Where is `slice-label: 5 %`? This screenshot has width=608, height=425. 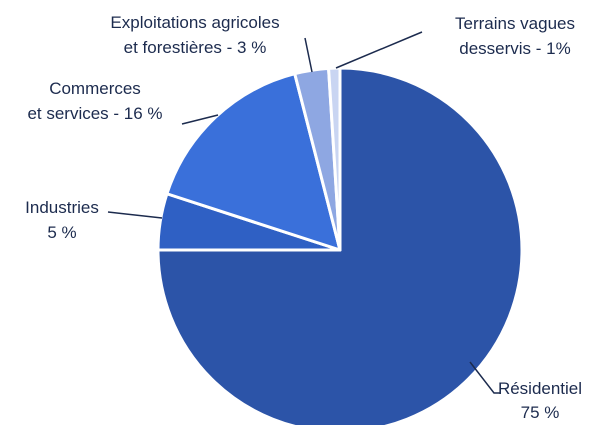
slice-label: 5 % is located at coordinates (61, 232).